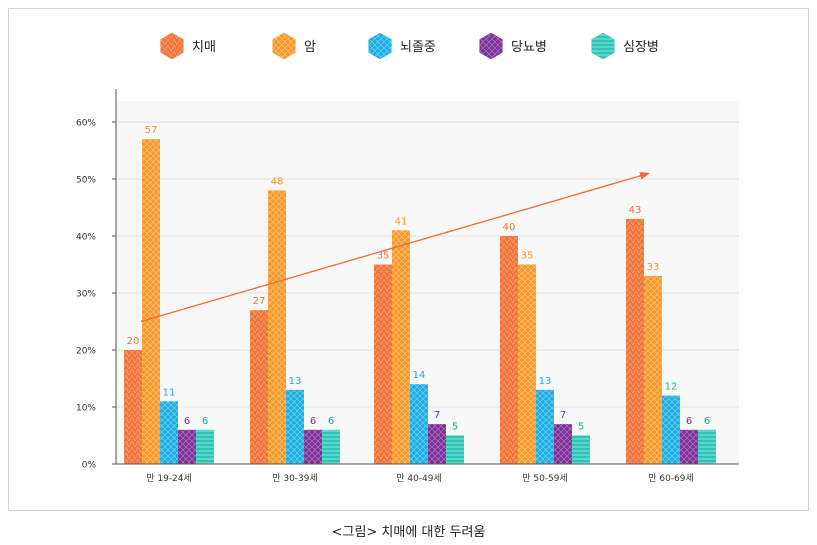  I want to click on data-label-dementia: 40, so click(509, 227).